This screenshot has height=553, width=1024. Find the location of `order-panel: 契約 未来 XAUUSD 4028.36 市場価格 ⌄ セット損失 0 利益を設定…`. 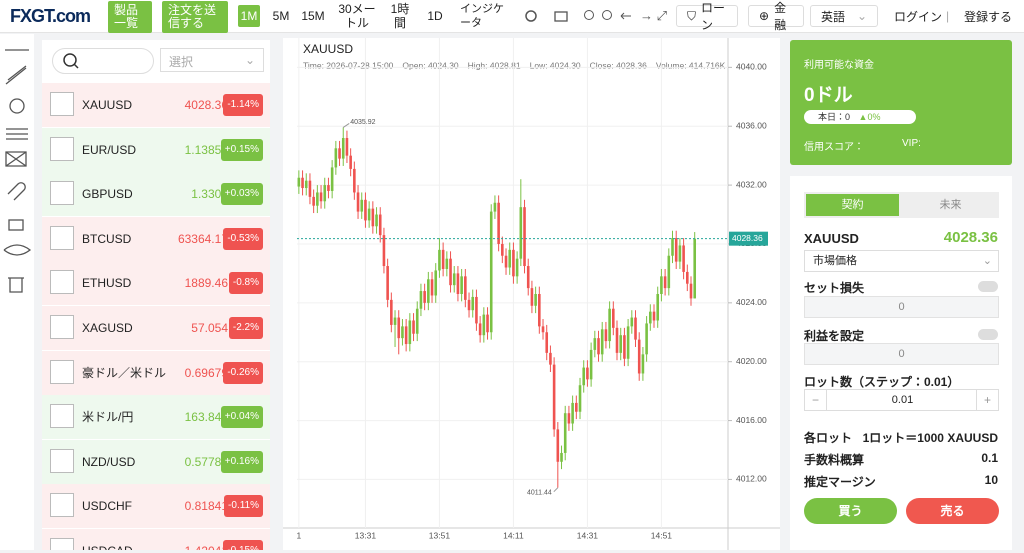

order-panel: 契約 未来 XAUUSD 4028.36 市場価格 ⌄ セット損失 0 利益を設定… is located at coordinates (901, 363).